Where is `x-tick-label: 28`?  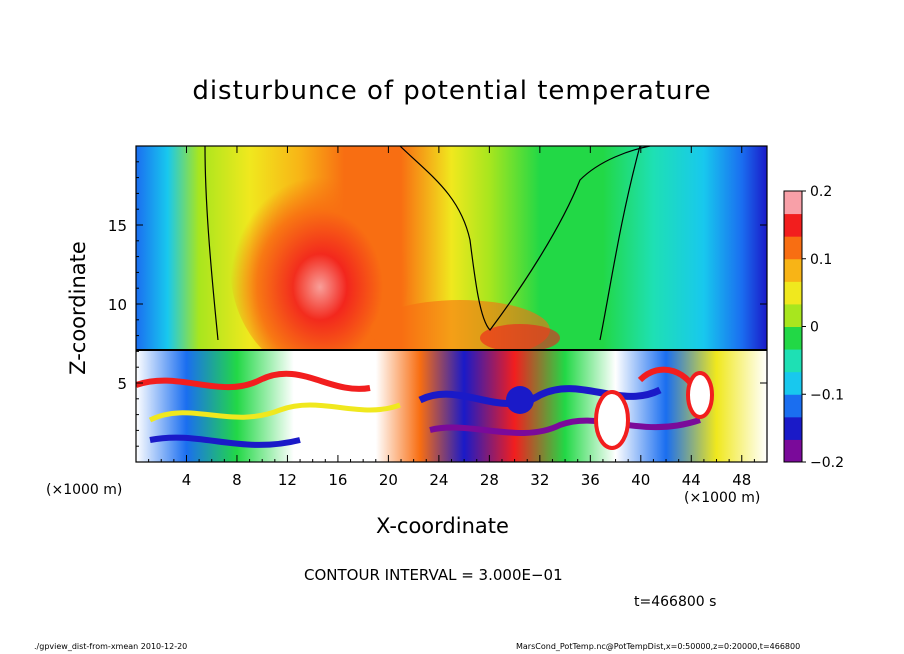 x-tick-label: 28 is located at coordinates (489, 480).